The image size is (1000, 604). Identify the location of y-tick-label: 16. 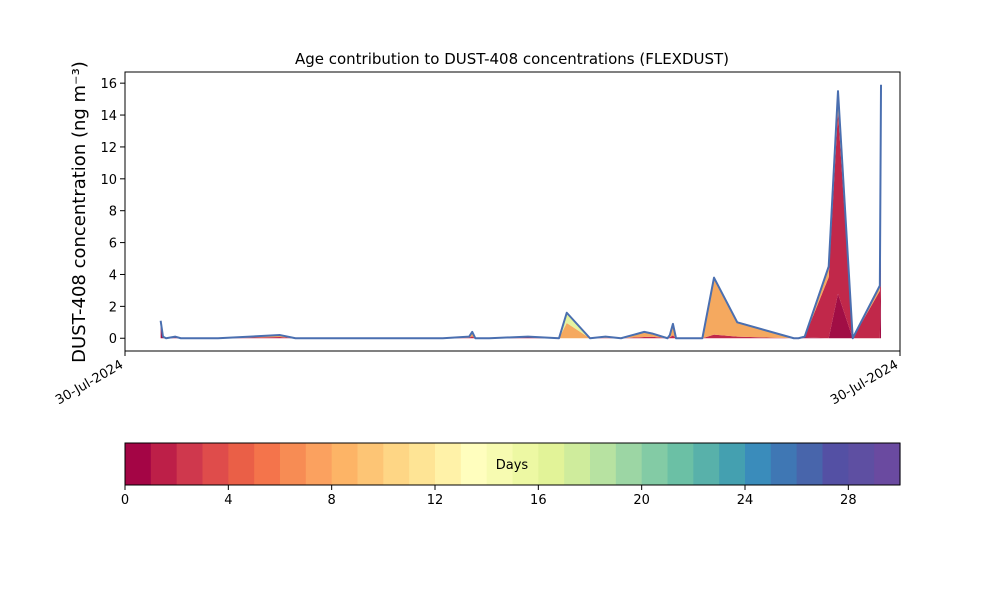
(108, 84).